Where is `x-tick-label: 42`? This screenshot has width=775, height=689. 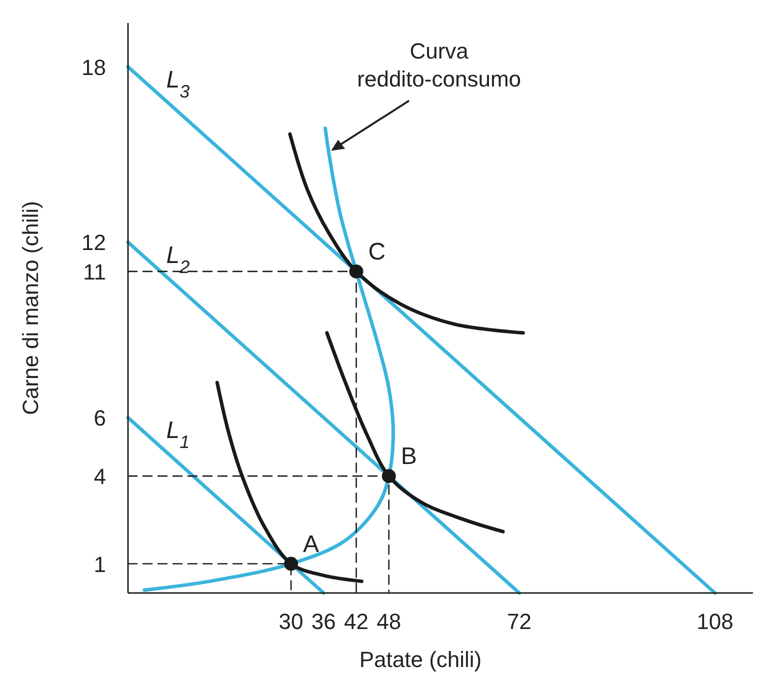 x-tick-label: 42 is located at coordinates (356, 621).